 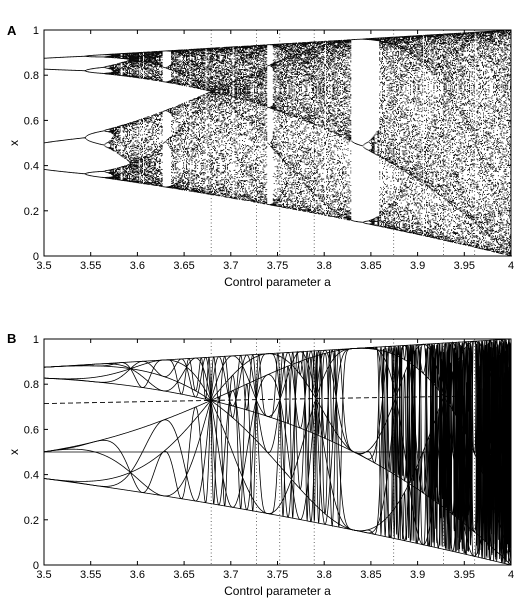 I want to click on panel-a-x-tick-label: 3.8, so click(x=324, y=266).